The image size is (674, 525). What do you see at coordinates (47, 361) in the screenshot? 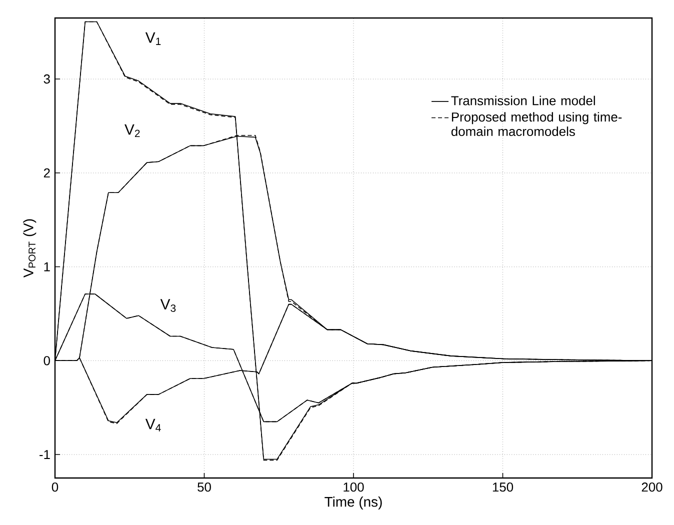
I see `y-tick-label: 0` at bounding box center [47, 361].